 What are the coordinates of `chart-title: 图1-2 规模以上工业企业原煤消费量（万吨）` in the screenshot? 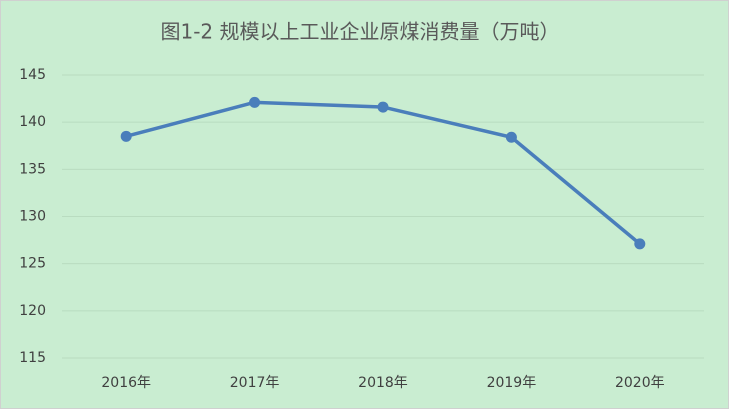 It's located at (359, 32).